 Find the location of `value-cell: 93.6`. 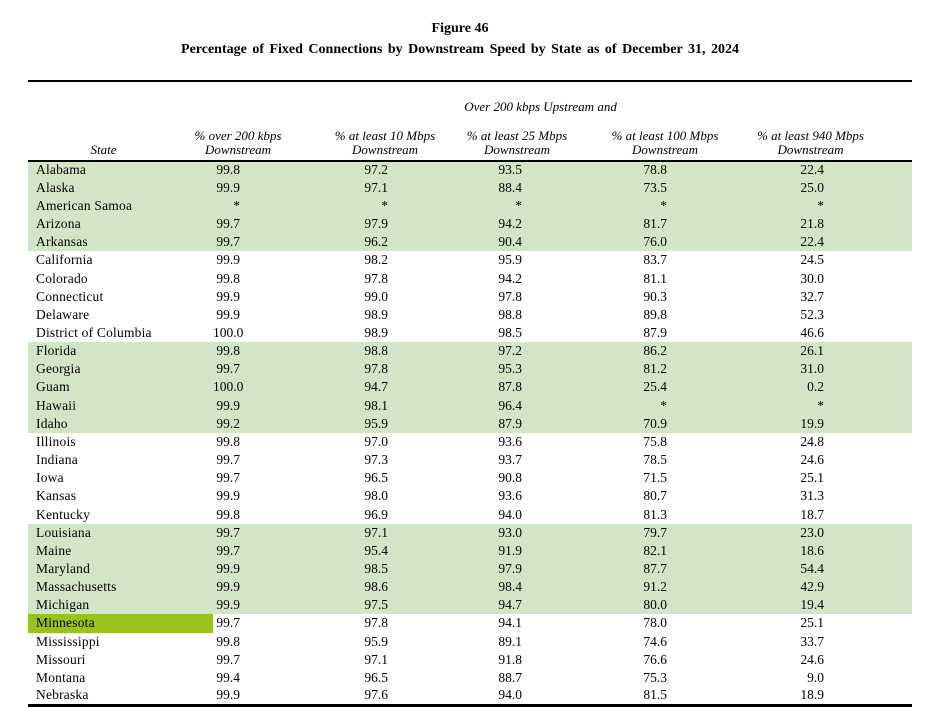

value-cell: 93.6 is located at coordinates (510, 496).